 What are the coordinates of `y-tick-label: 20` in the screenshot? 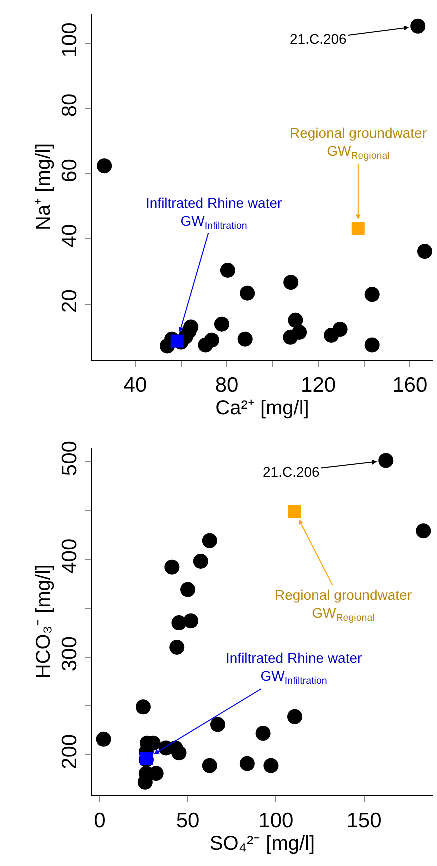 It's located at (70, 301).